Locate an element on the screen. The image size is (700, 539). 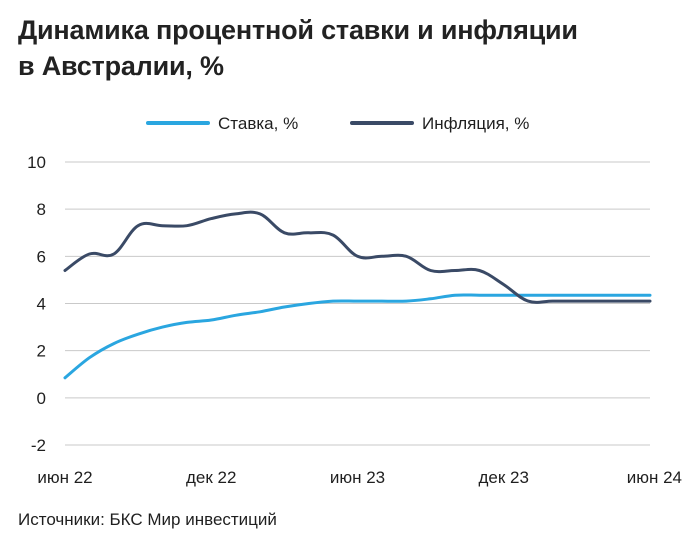
series-line-inflation is located at coordinates (357, 257).